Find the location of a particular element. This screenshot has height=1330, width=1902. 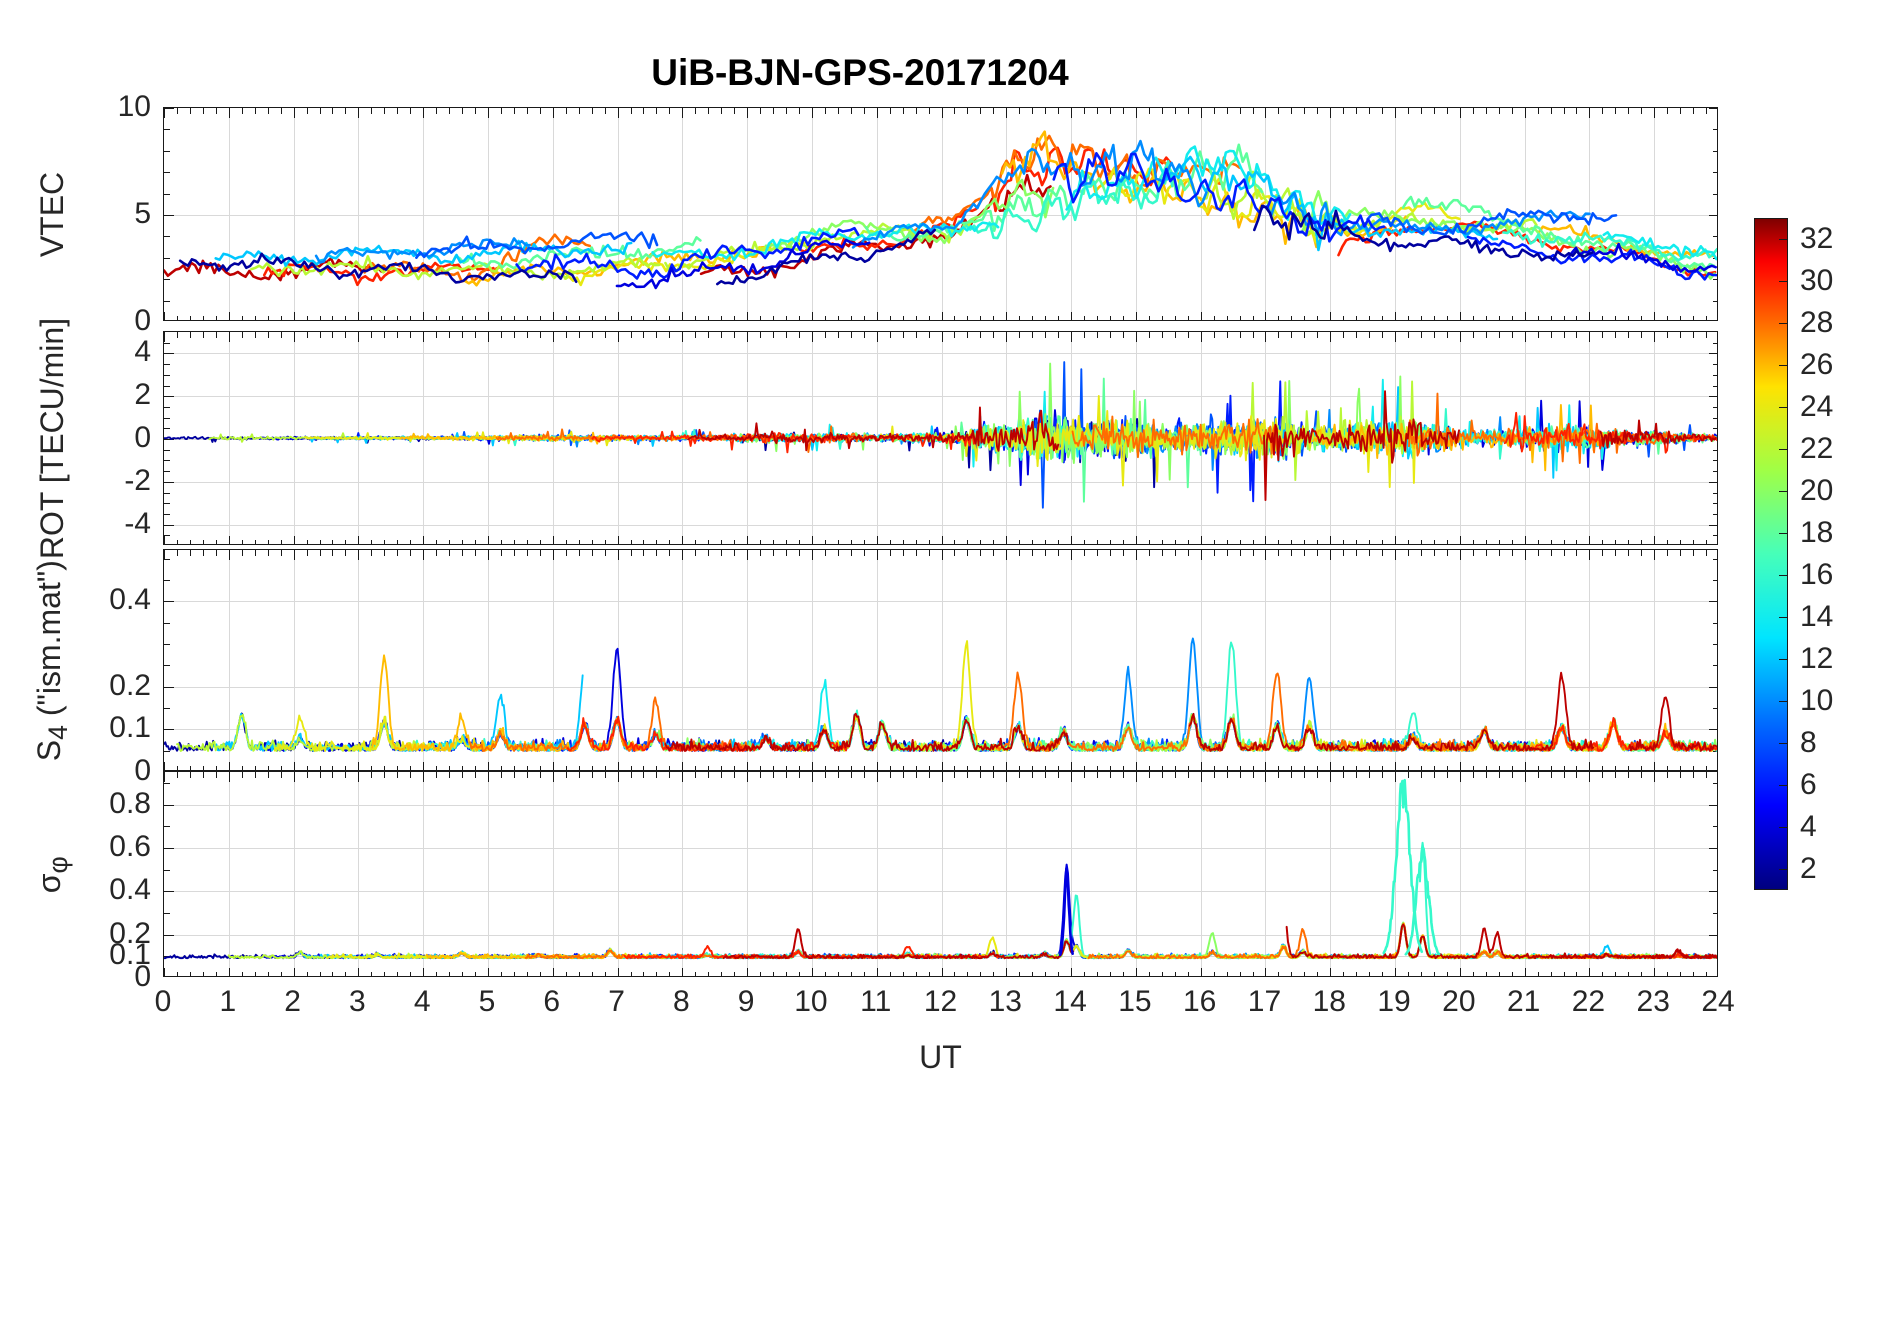

colorbar is located at coordinates (1771, 554).